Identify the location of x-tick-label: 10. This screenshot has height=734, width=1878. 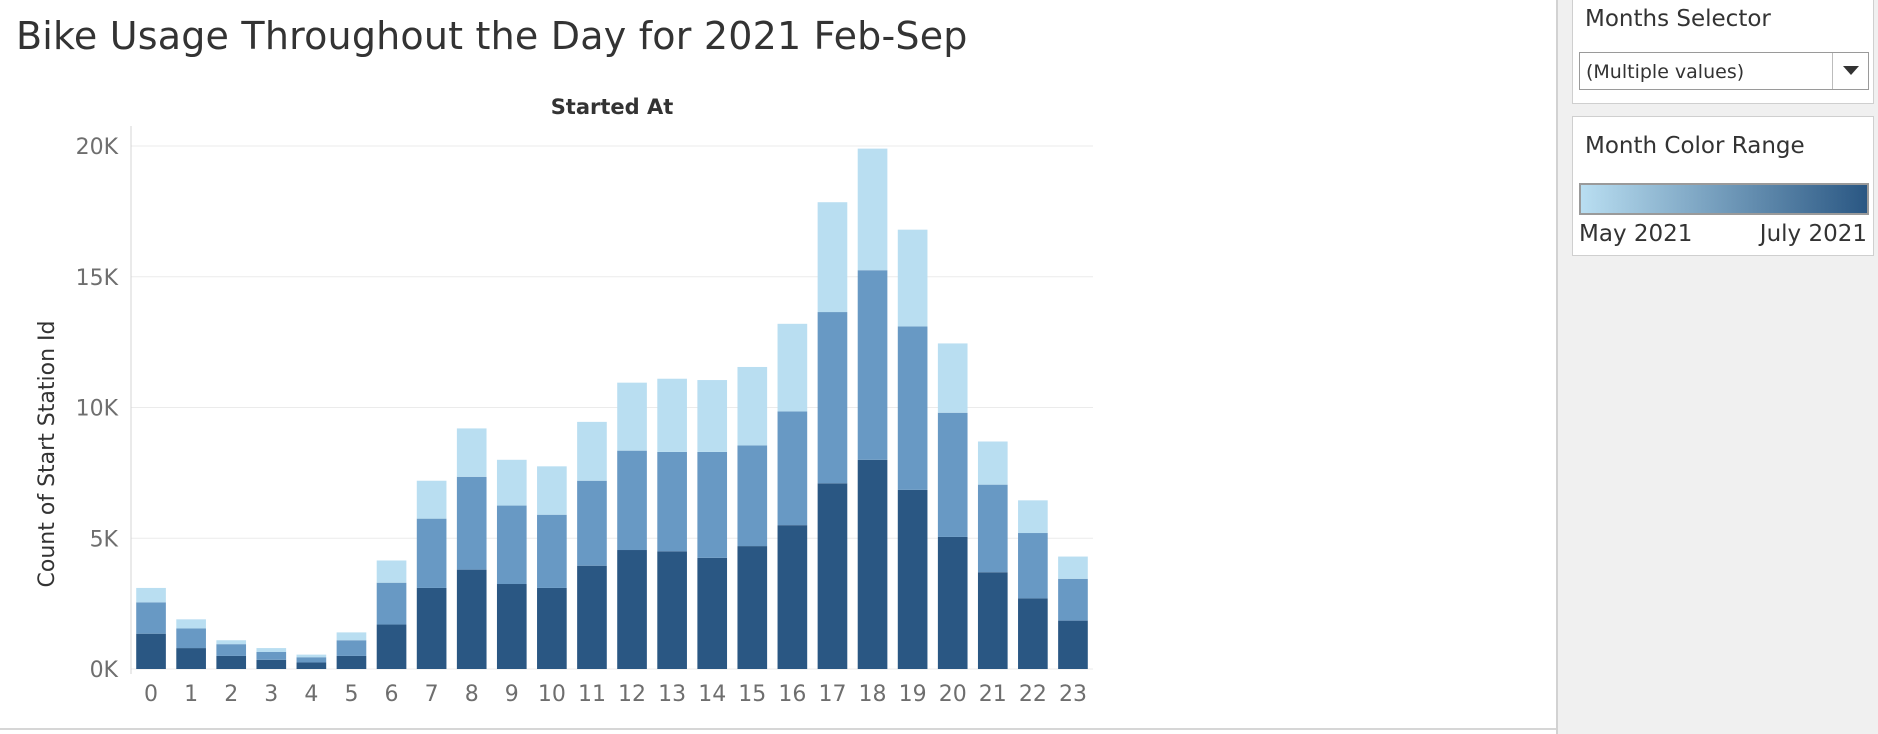
(552, 694).